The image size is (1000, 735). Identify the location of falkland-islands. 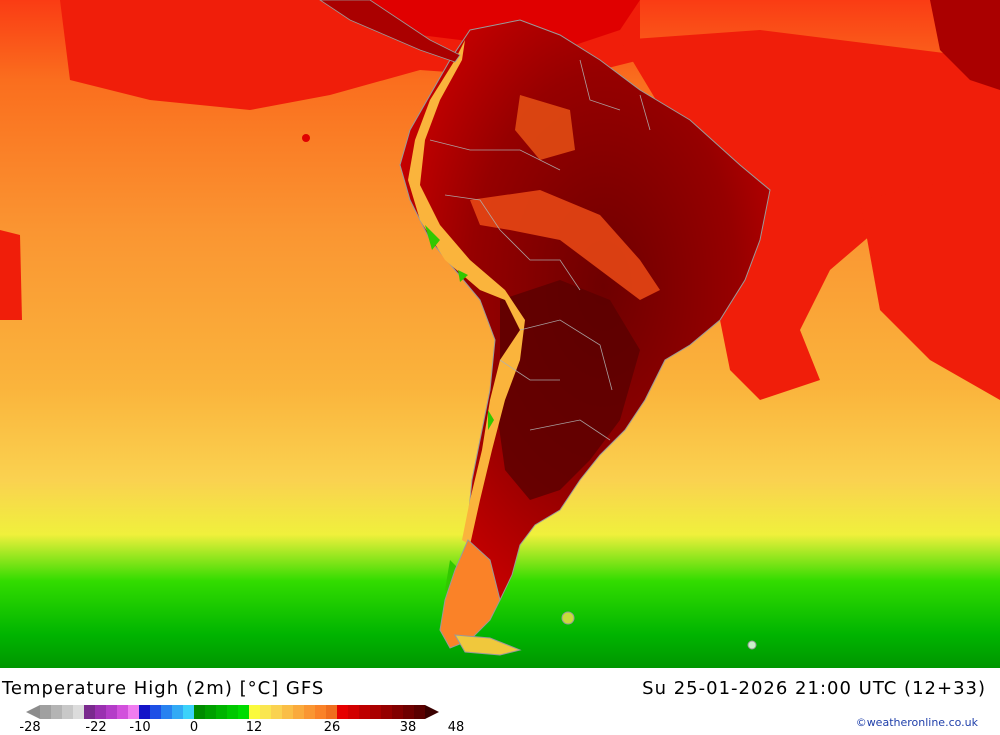
(568, 618).